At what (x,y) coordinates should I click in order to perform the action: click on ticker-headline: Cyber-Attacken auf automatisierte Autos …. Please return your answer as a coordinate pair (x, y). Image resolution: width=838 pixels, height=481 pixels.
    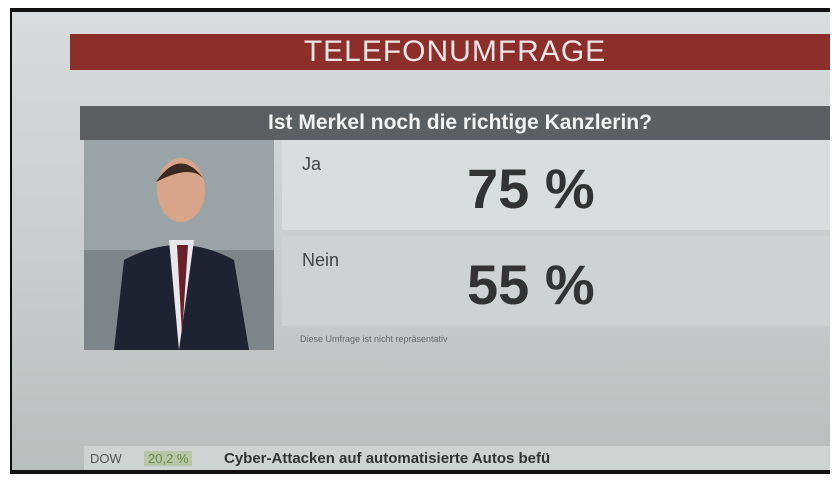
    Looking at the image, I should click on (387, 458).